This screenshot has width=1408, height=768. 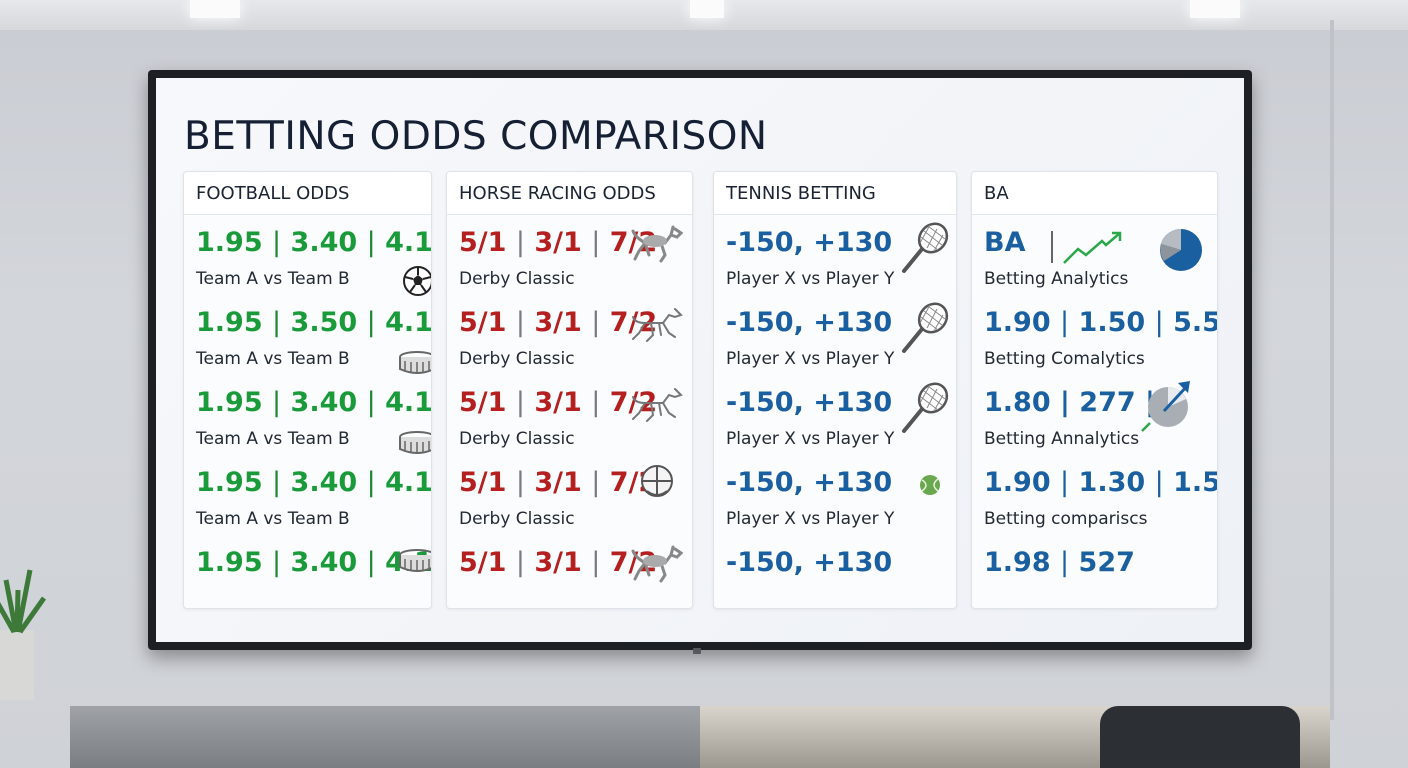 What do you see at coordinates (1062, 439) in the screenshot?
I see `analytics-label: Betting Annalytics` at bounding box center [1062, 439].